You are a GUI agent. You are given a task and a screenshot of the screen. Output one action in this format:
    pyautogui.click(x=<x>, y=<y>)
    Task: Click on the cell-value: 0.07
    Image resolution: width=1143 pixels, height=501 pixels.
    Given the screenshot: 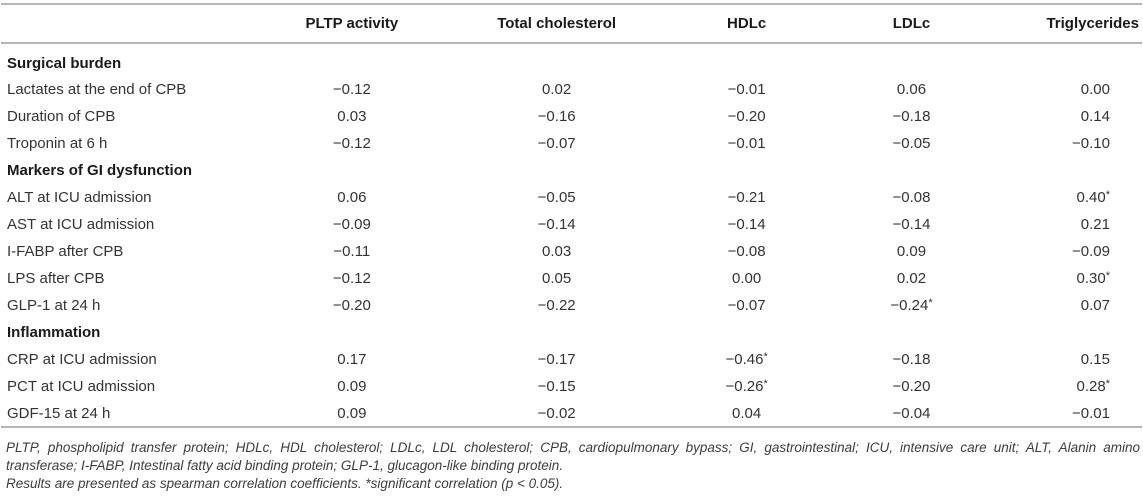 What is the action you would take?
    pyautogui.click(x=1095, y=305)
    